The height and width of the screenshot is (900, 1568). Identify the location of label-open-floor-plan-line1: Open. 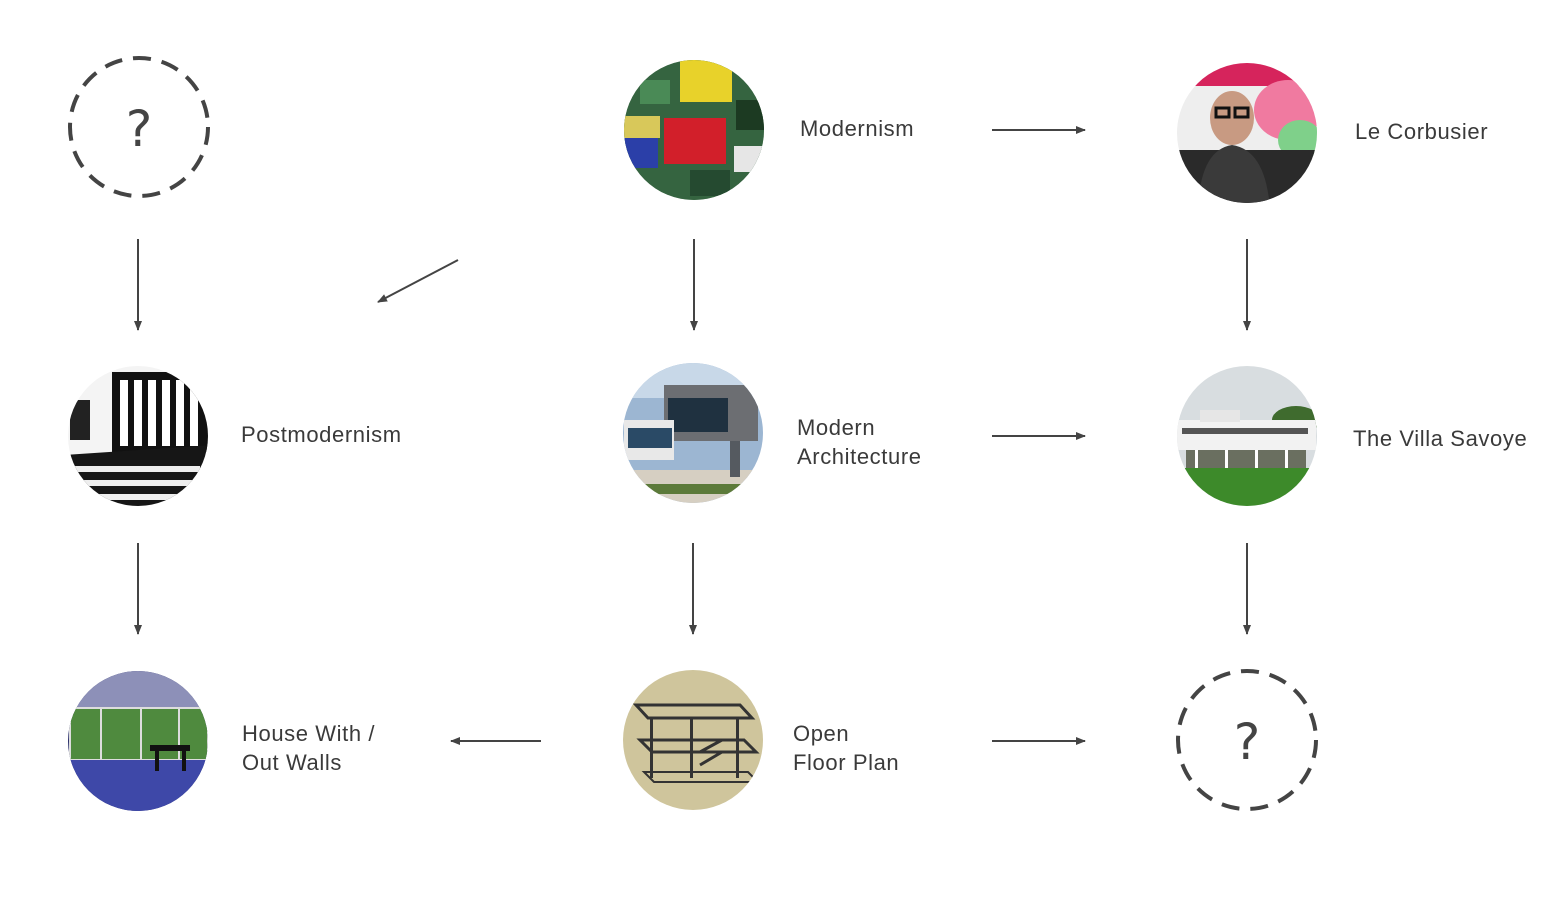
(821, 733).